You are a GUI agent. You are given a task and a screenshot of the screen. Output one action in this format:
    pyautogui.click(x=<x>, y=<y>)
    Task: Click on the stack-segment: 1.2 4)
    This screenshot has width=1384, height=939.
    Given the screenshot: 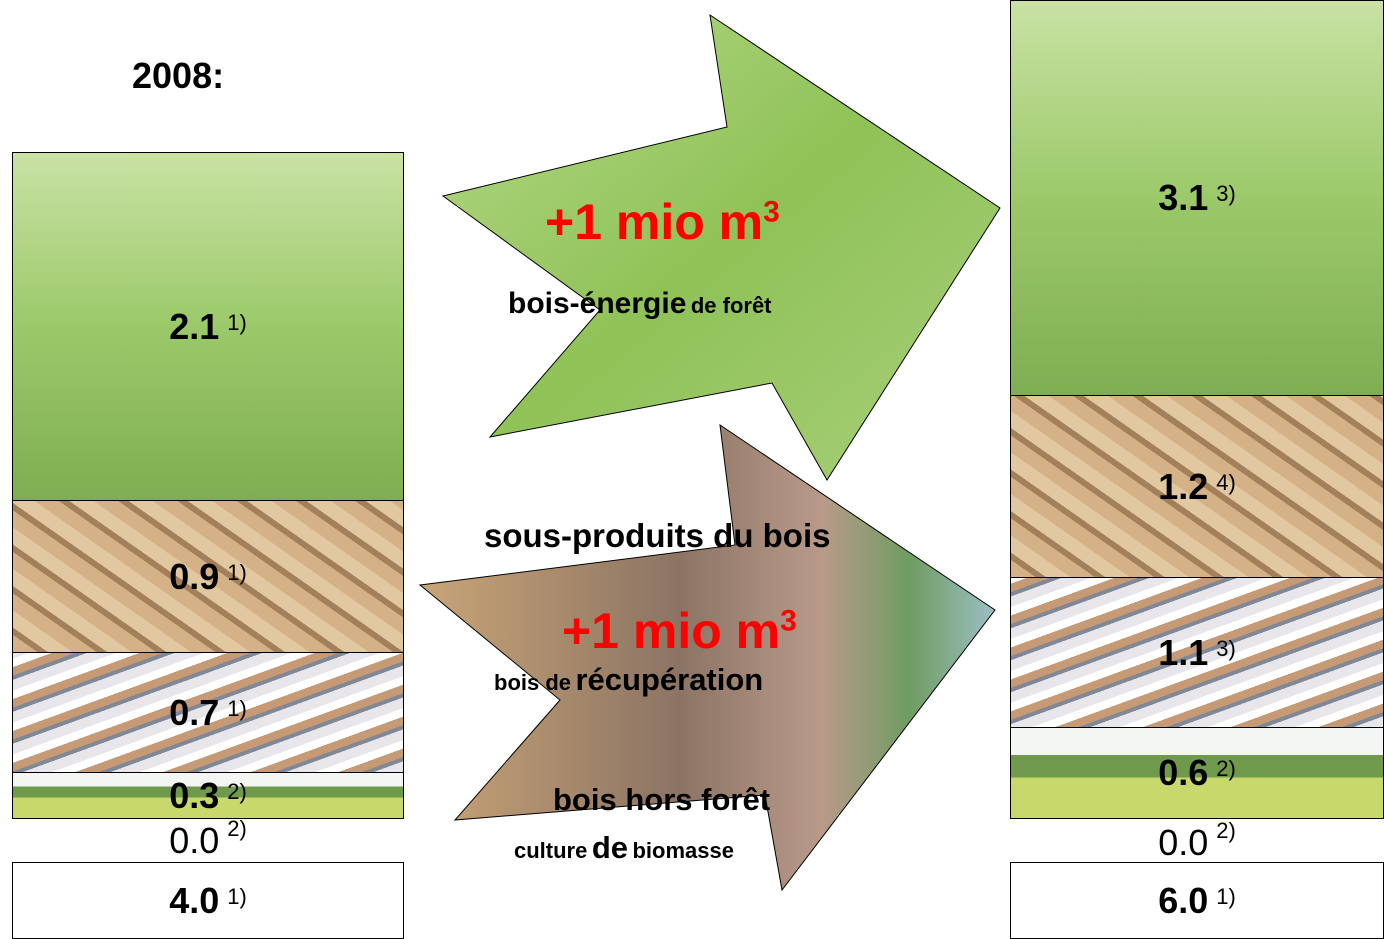 What is the action you would take?
    pyautogui.click(x=1197, y=486)
    